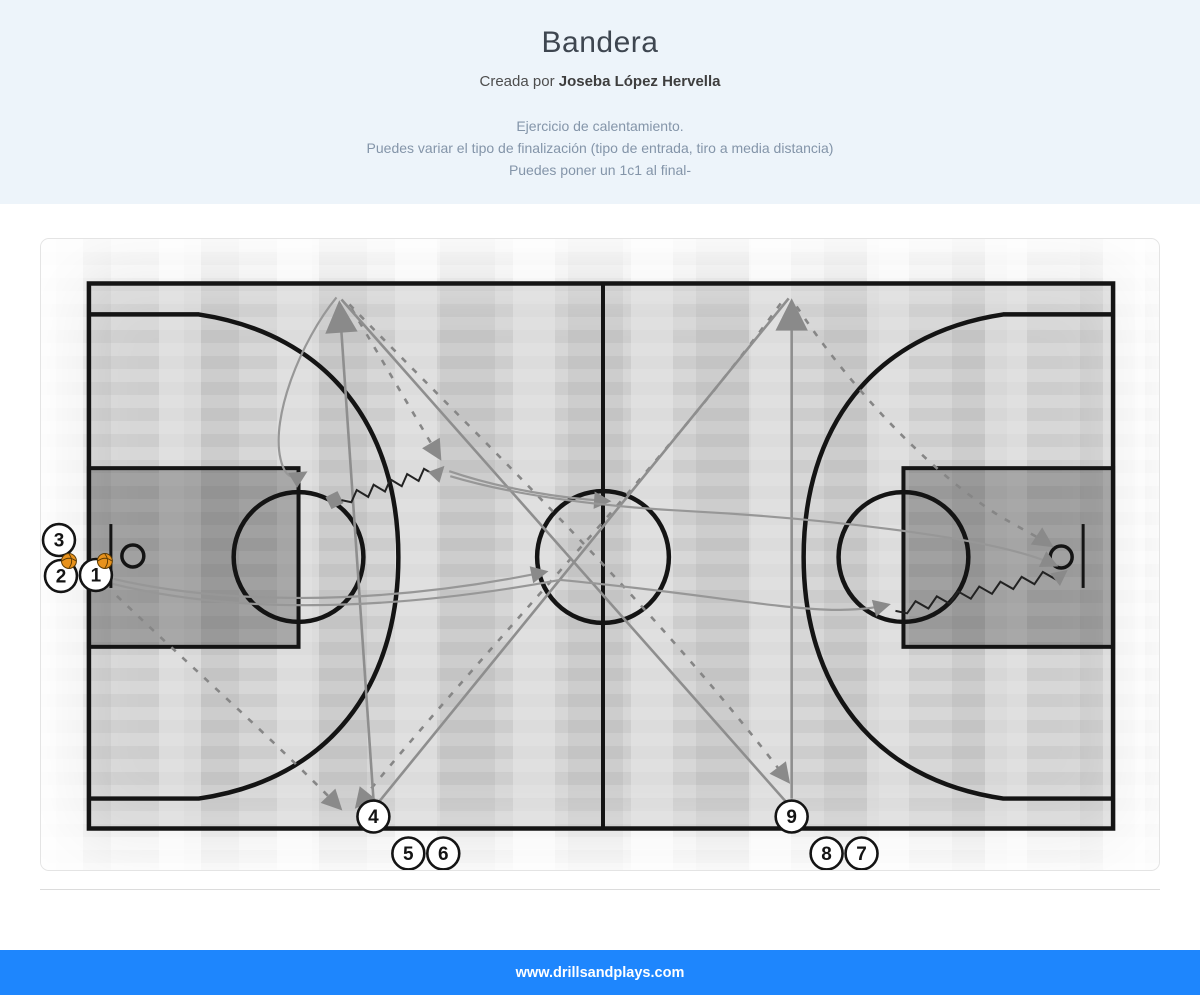 The height and width of the screenshot is (995, 1200). Describe the element at coordinates (603, 557) in the screenshot. I see `center-circle` at that location.